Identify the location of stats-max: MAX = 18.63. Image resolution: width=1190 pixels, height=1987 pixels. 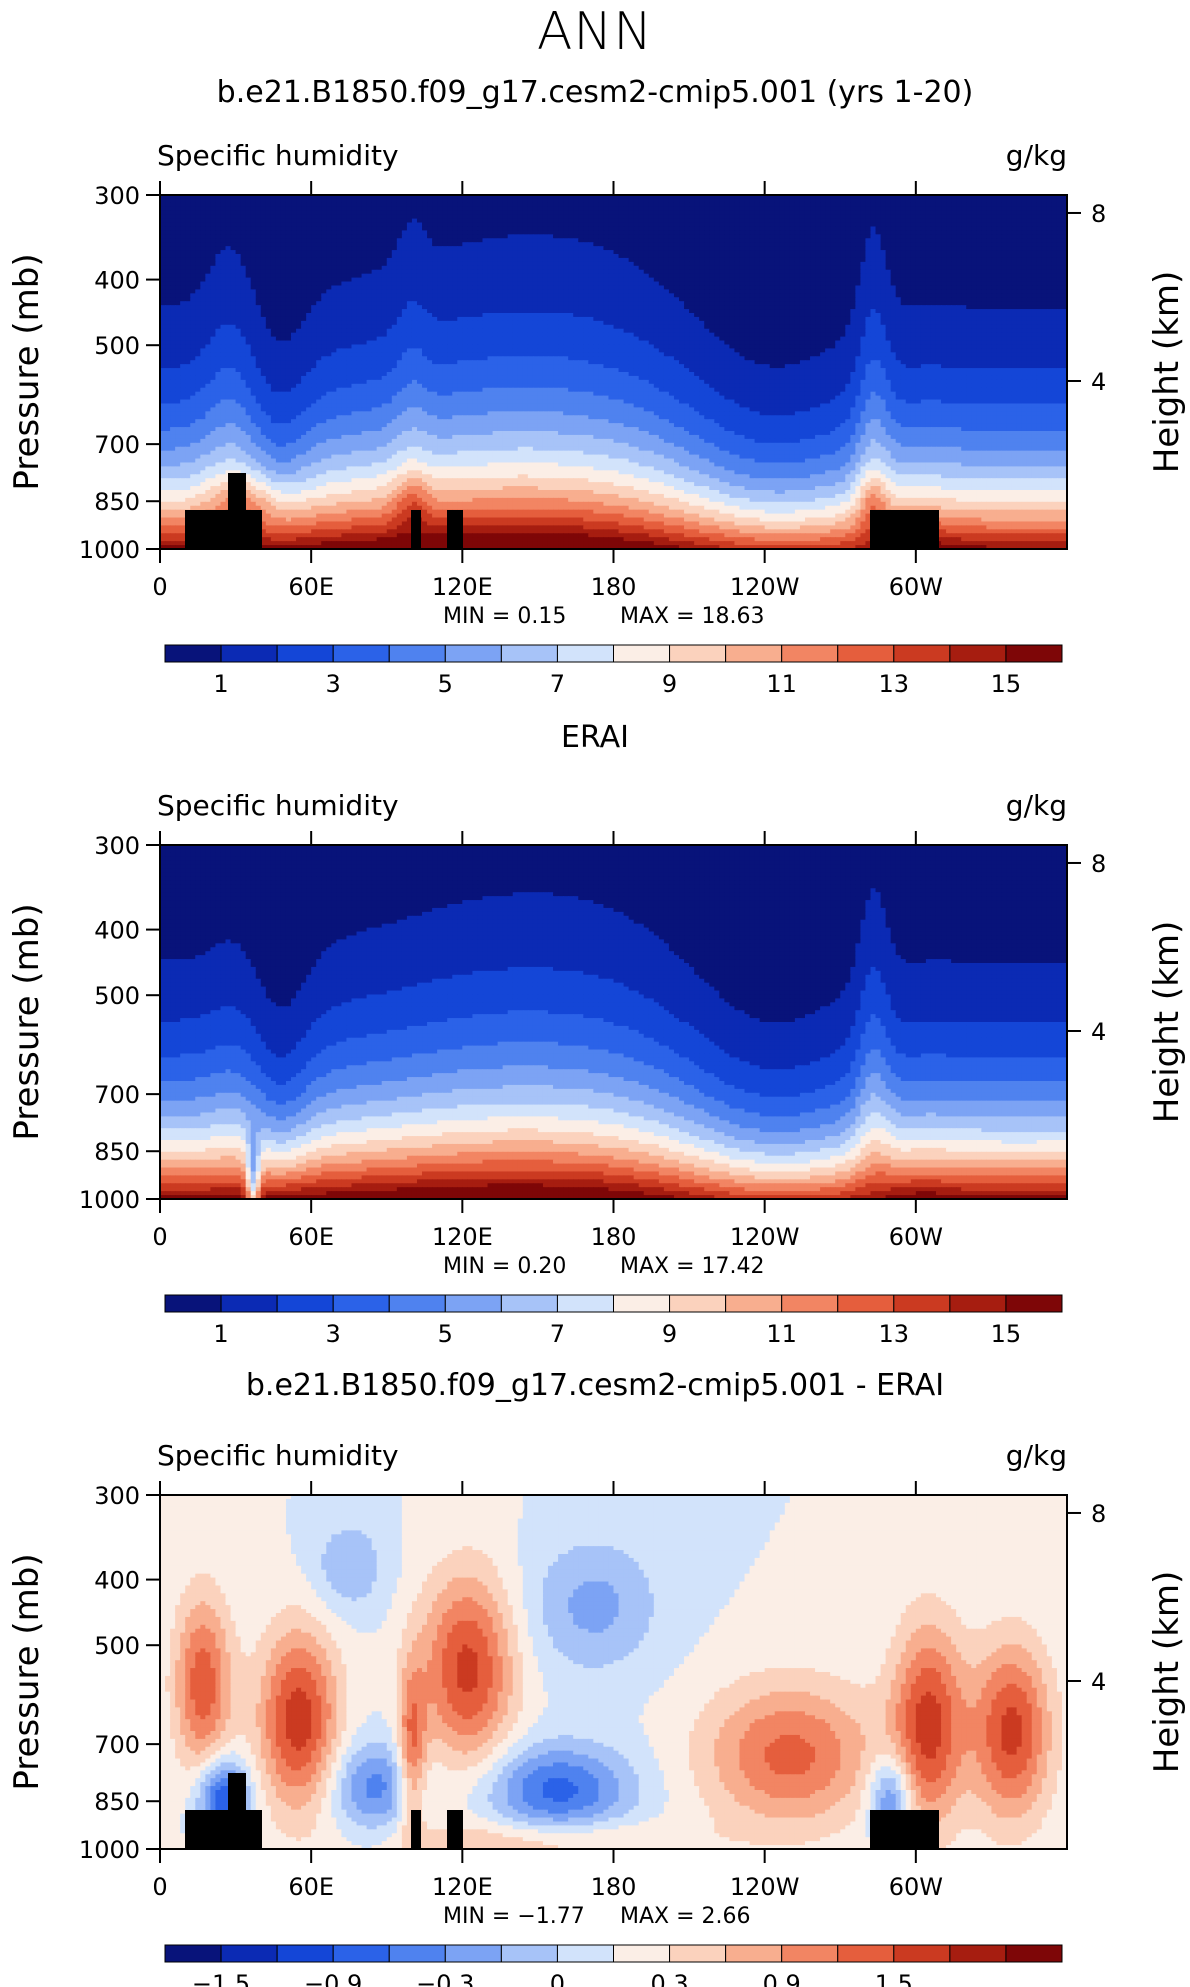
(692, 616).